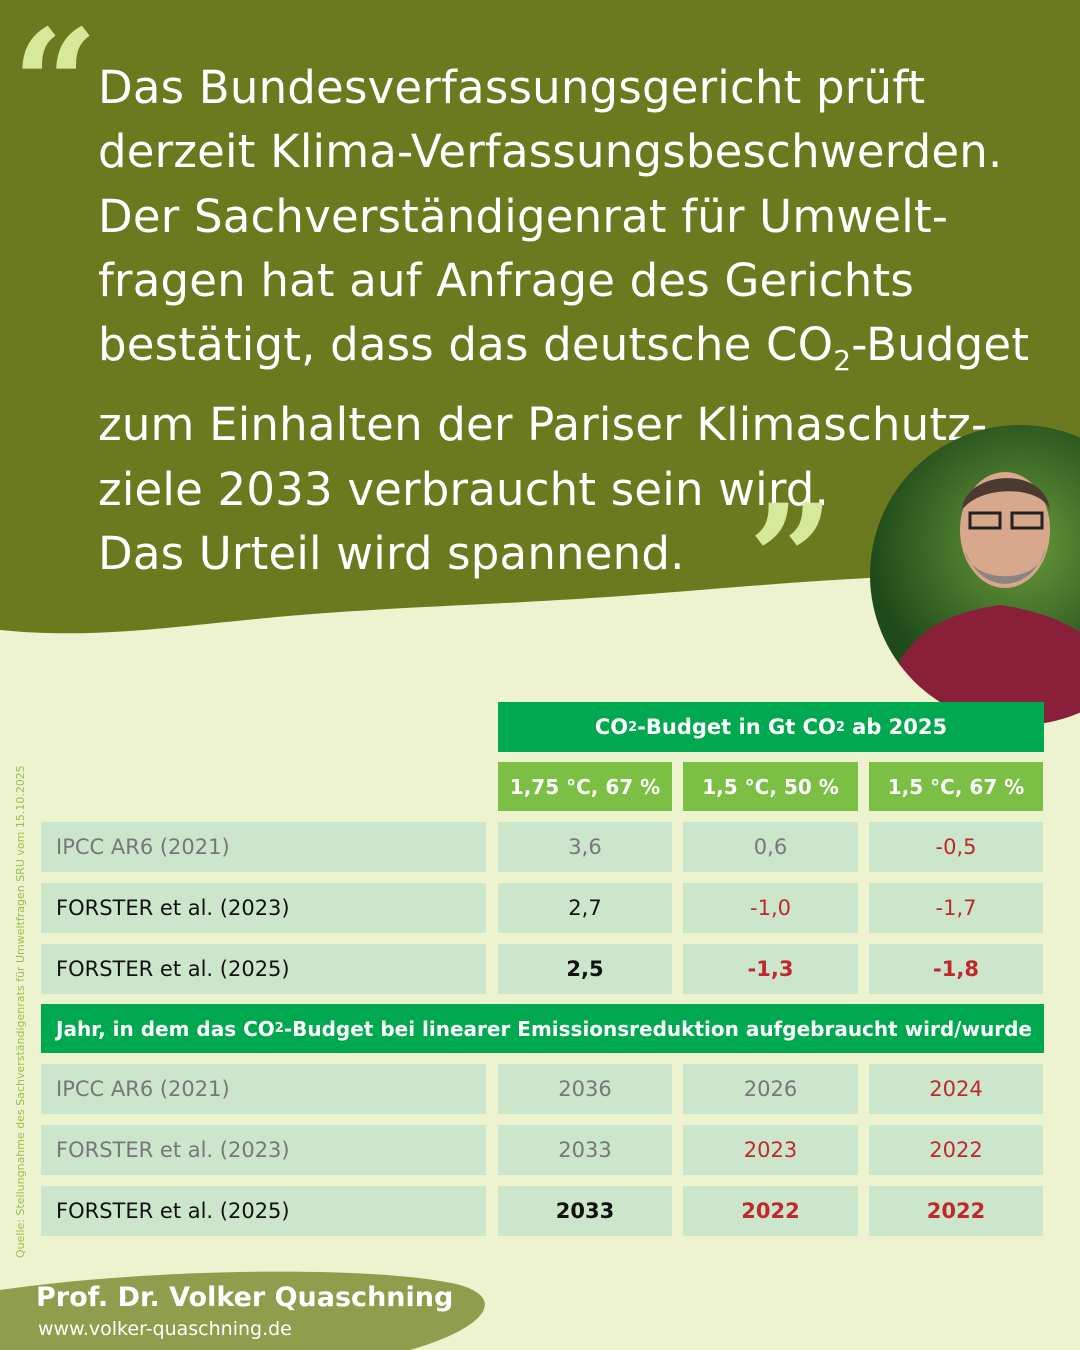 The image size is (1080, 1350). I want to click on quote-line: fragen hat auf Anfrage des Gerichts, so click(506, 280).